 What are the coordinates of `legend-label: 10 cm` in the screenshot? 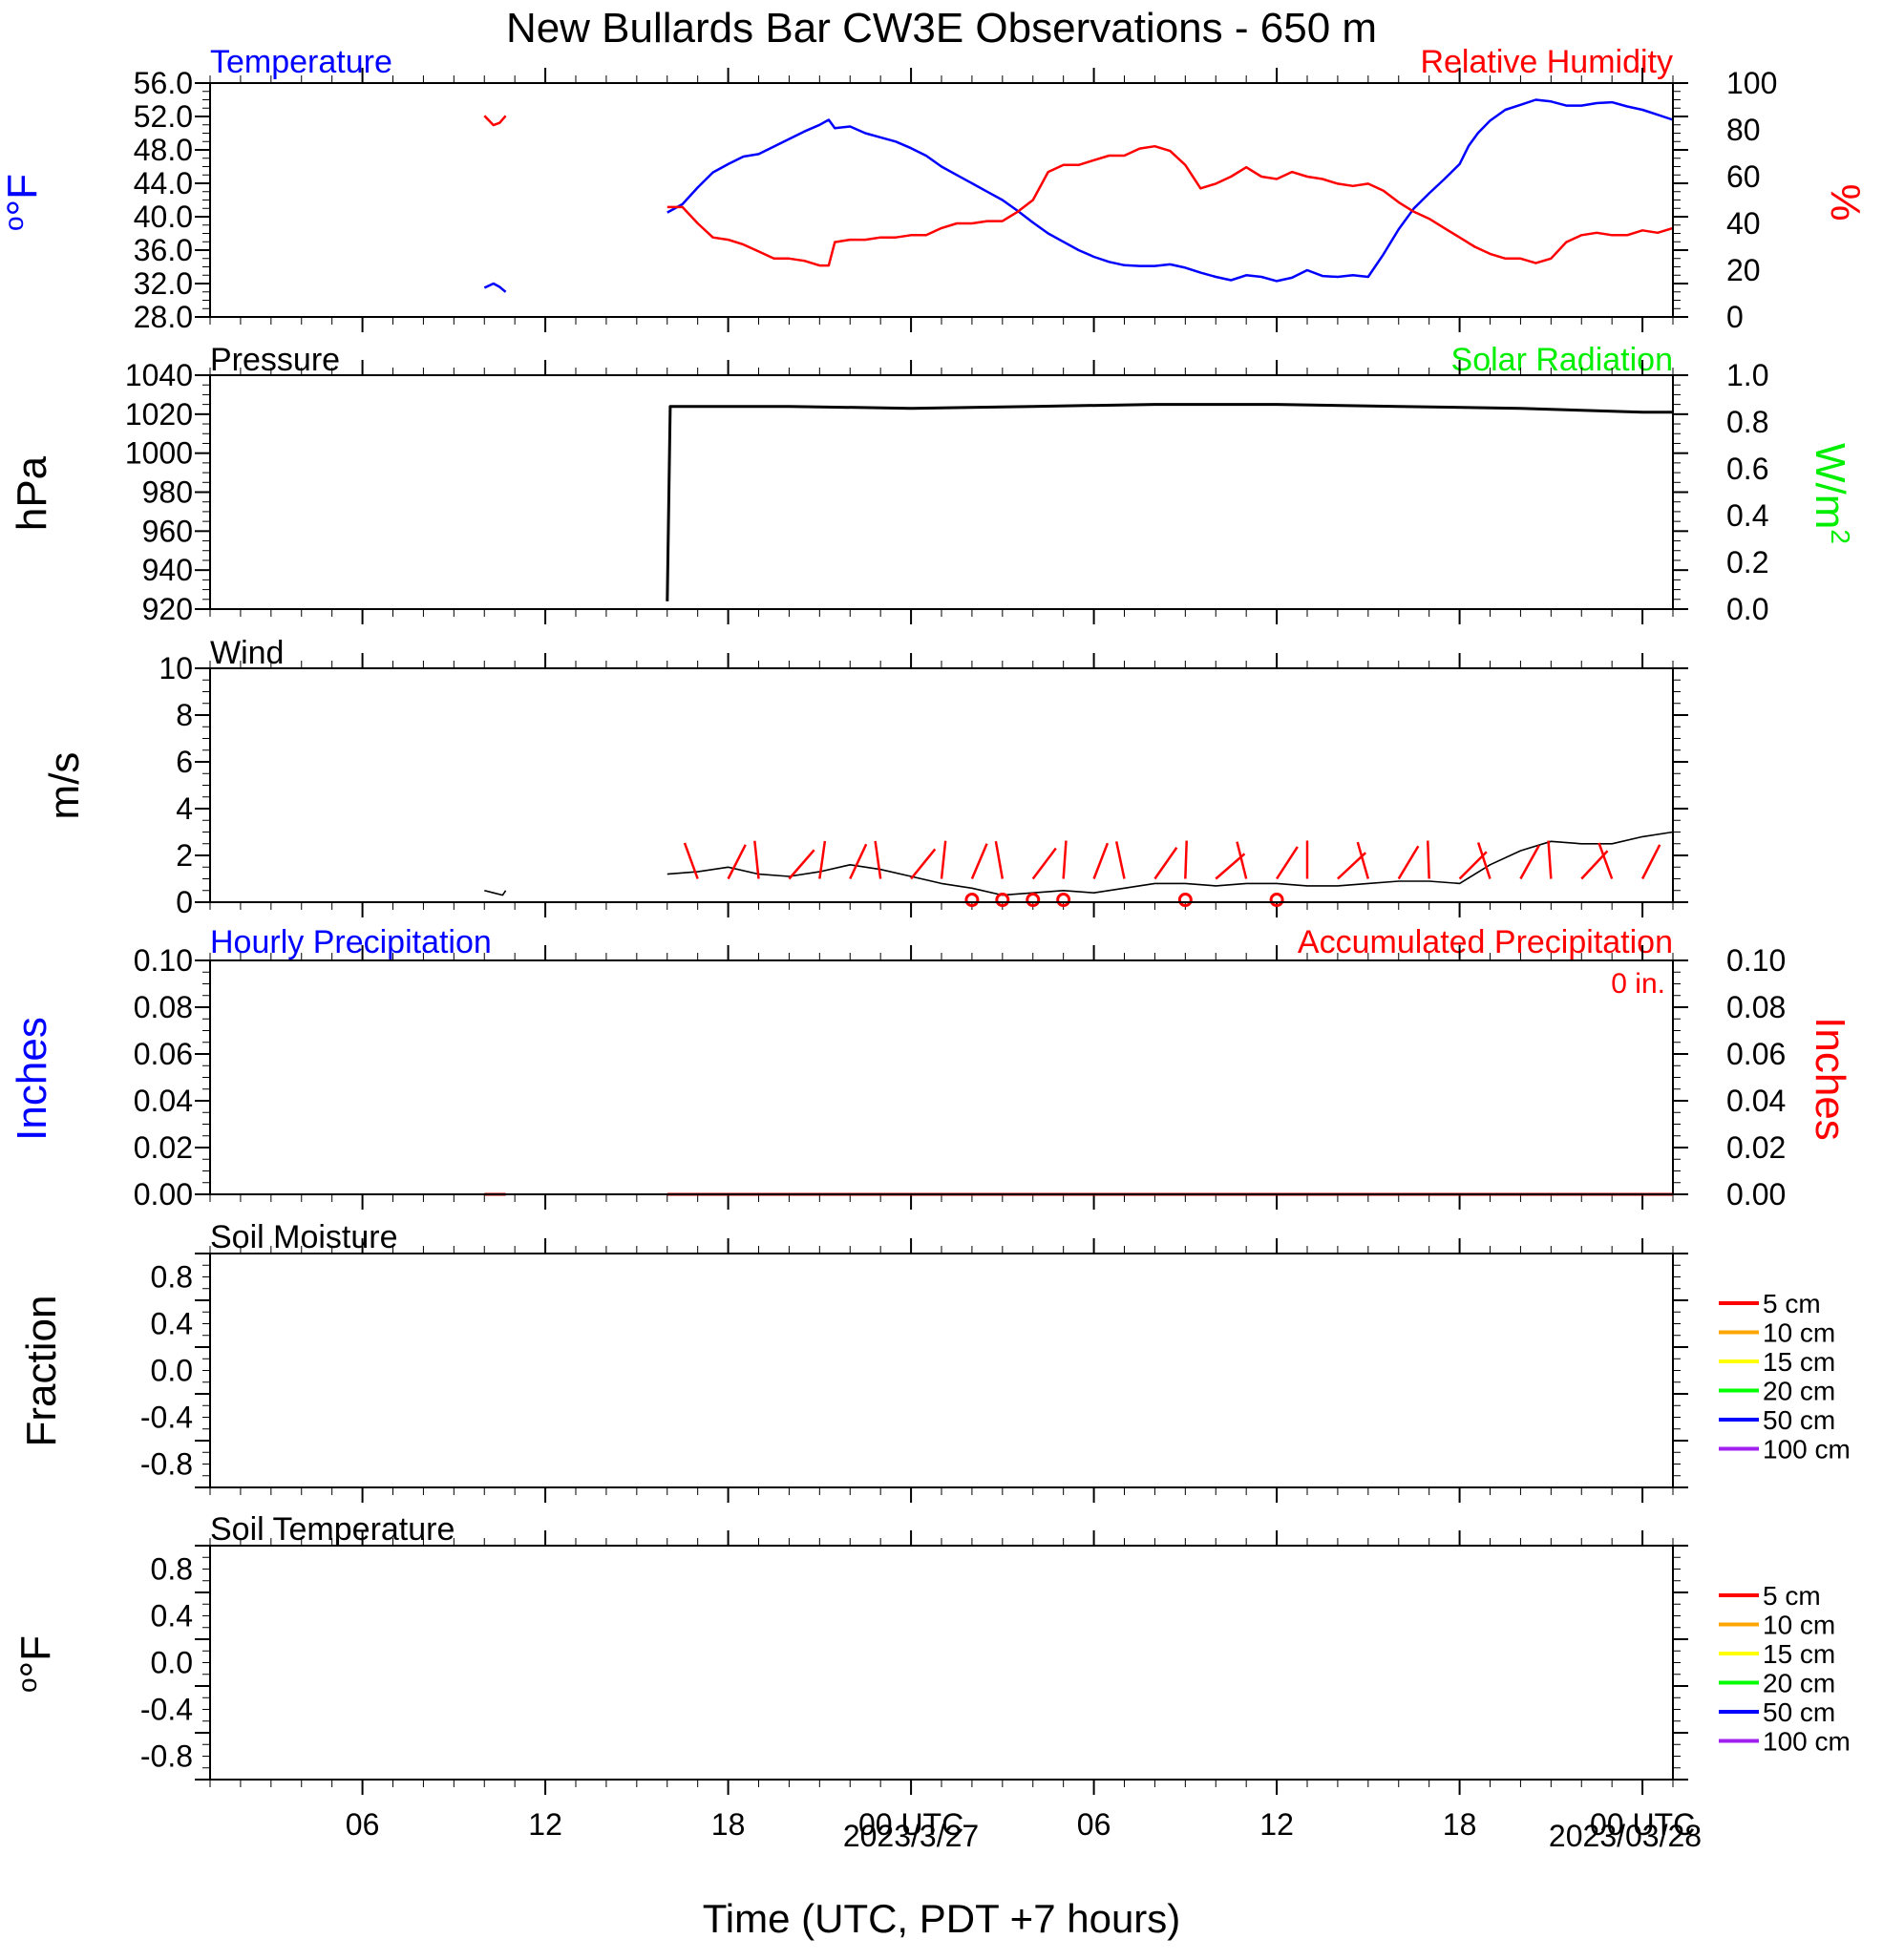 It's located at (1799, 1625).